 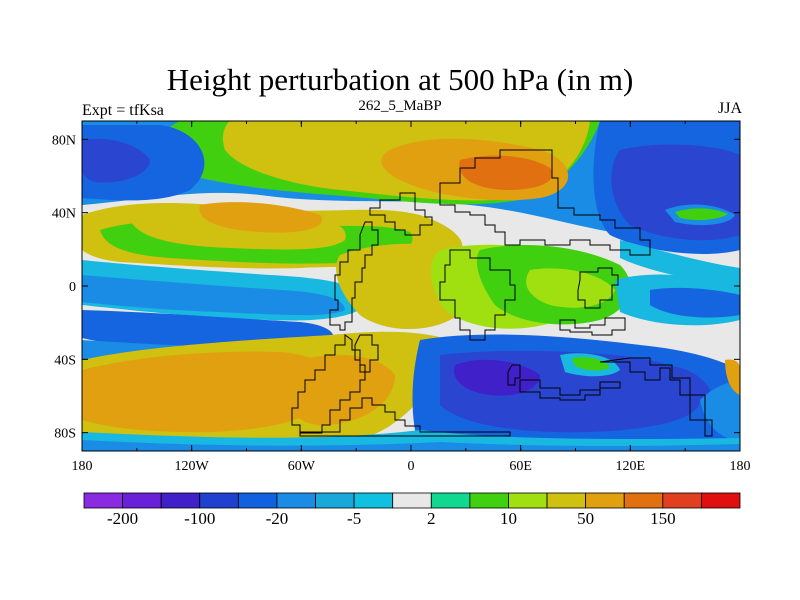 What do you see at coordinates (591, 364) in the screenshot?
I see `south-green-spot` at bounding box center [591, 364].